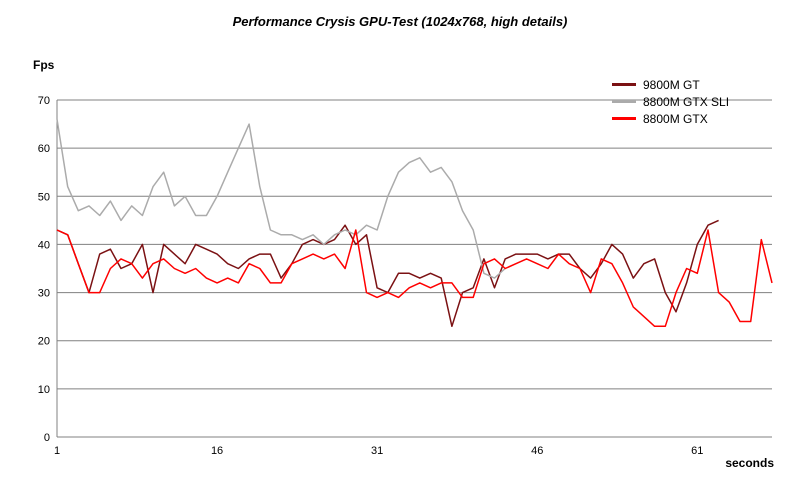  Describe the element at coordinates (44, 149) in the screenshot. I see `y-tick-label: 60` at that location.